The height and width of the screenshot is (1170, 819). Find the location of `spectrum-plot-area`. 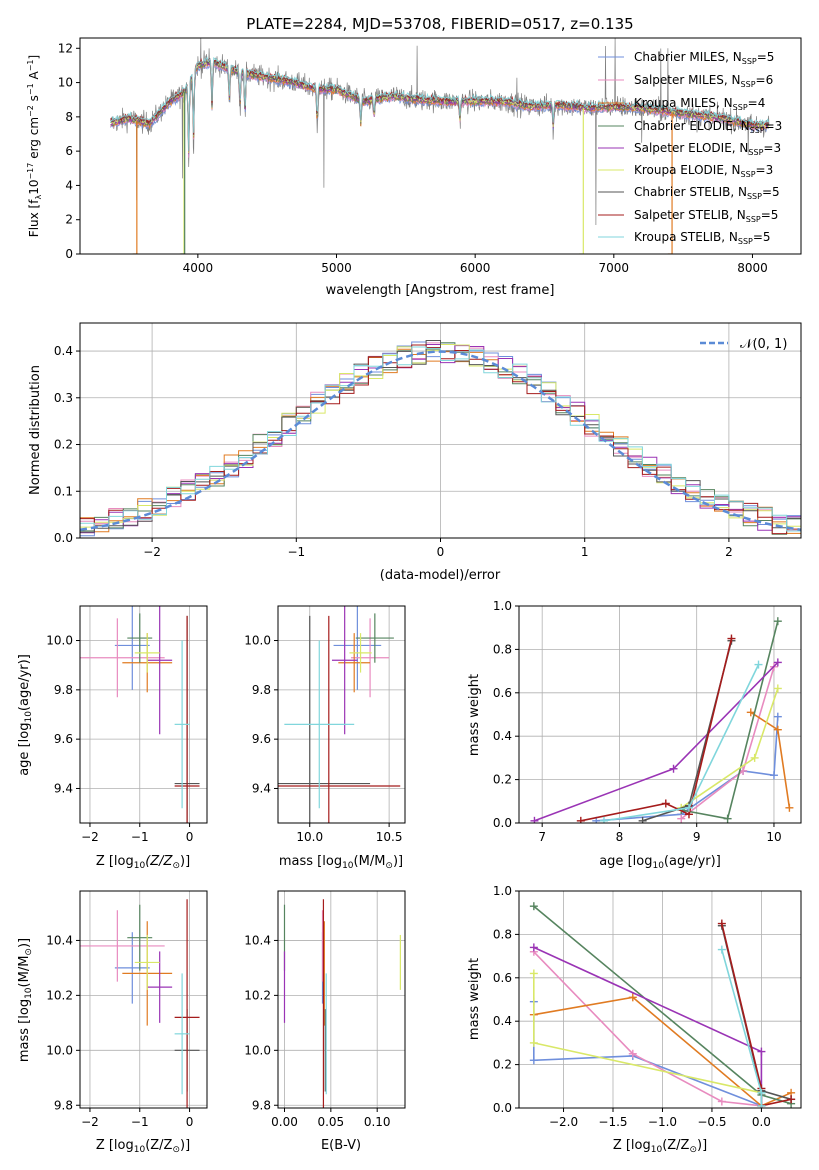

spectrum-plot-area is located at coordinates (440, 146).